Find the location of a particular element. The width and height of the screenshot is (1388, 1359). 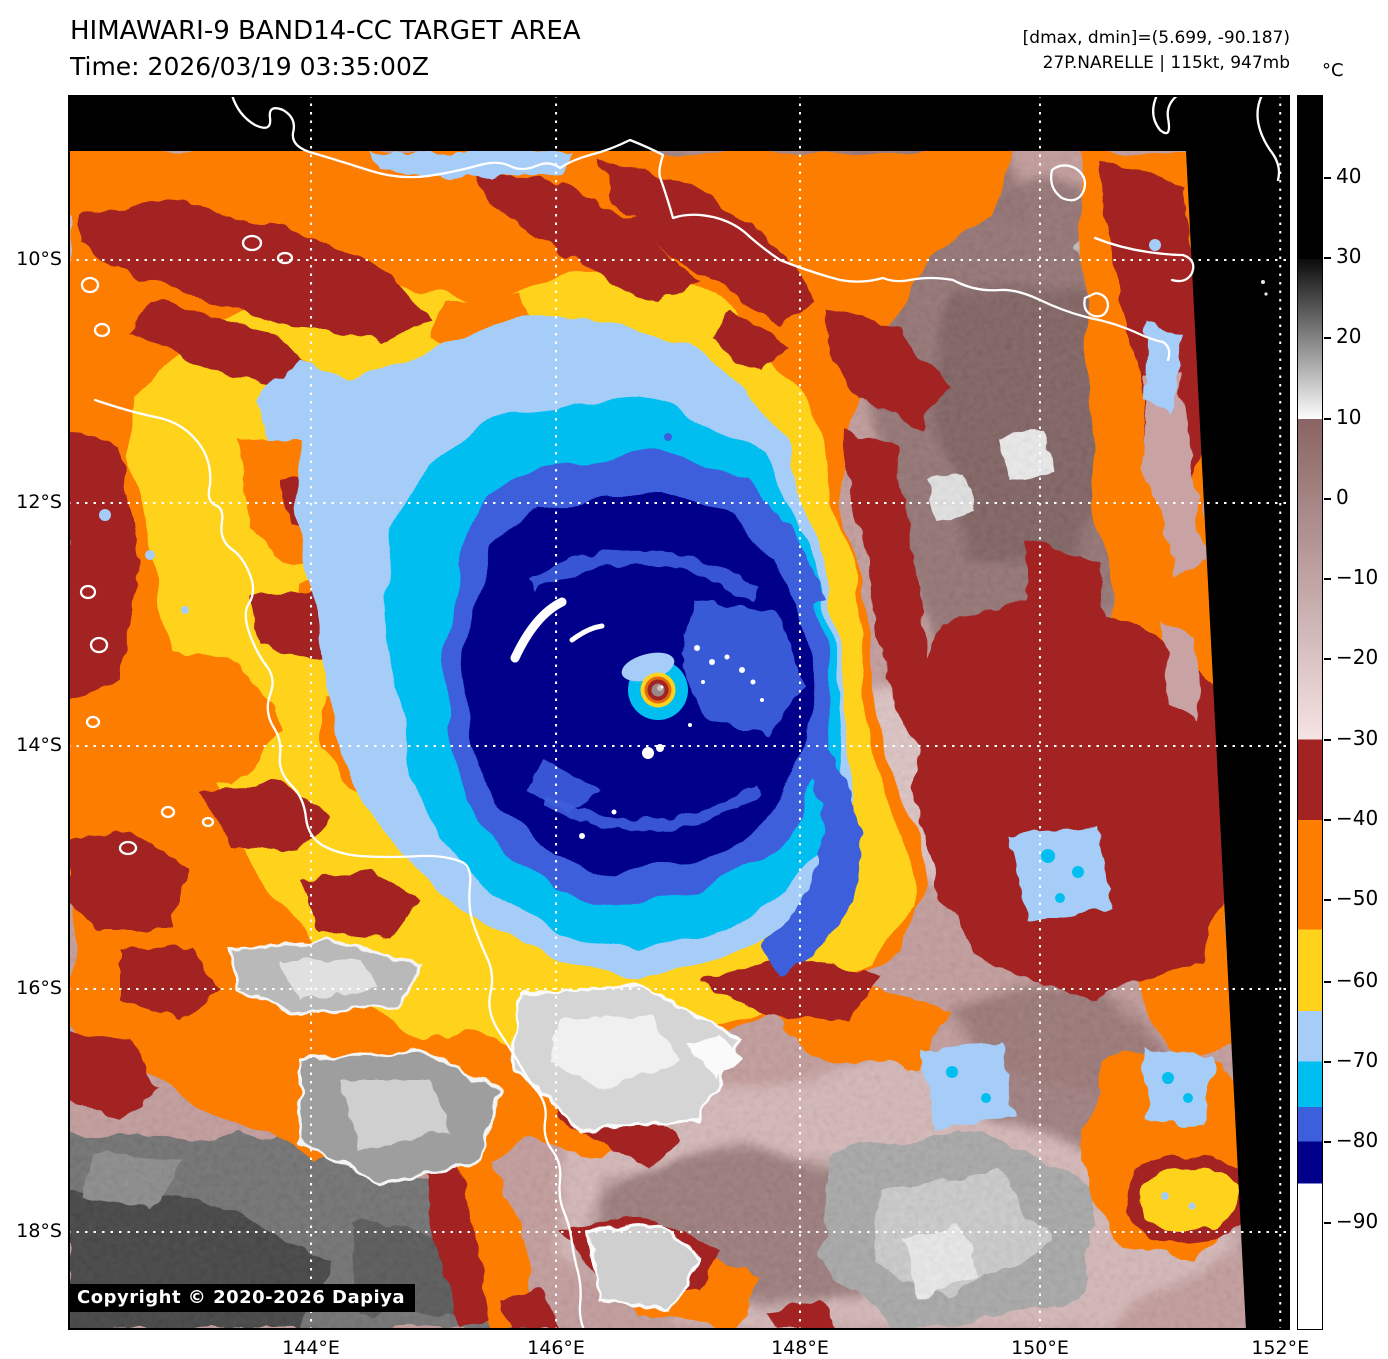

colorbar-tick-label: −40 is located at coordinates (1357, 818).